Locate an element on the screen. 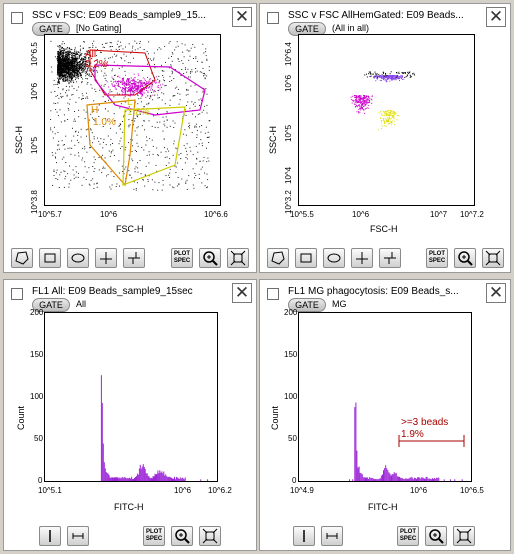 The width and height of the screenshot is (514, 554). x-tick: 10^4.9 is located at coordinates (302, 490).